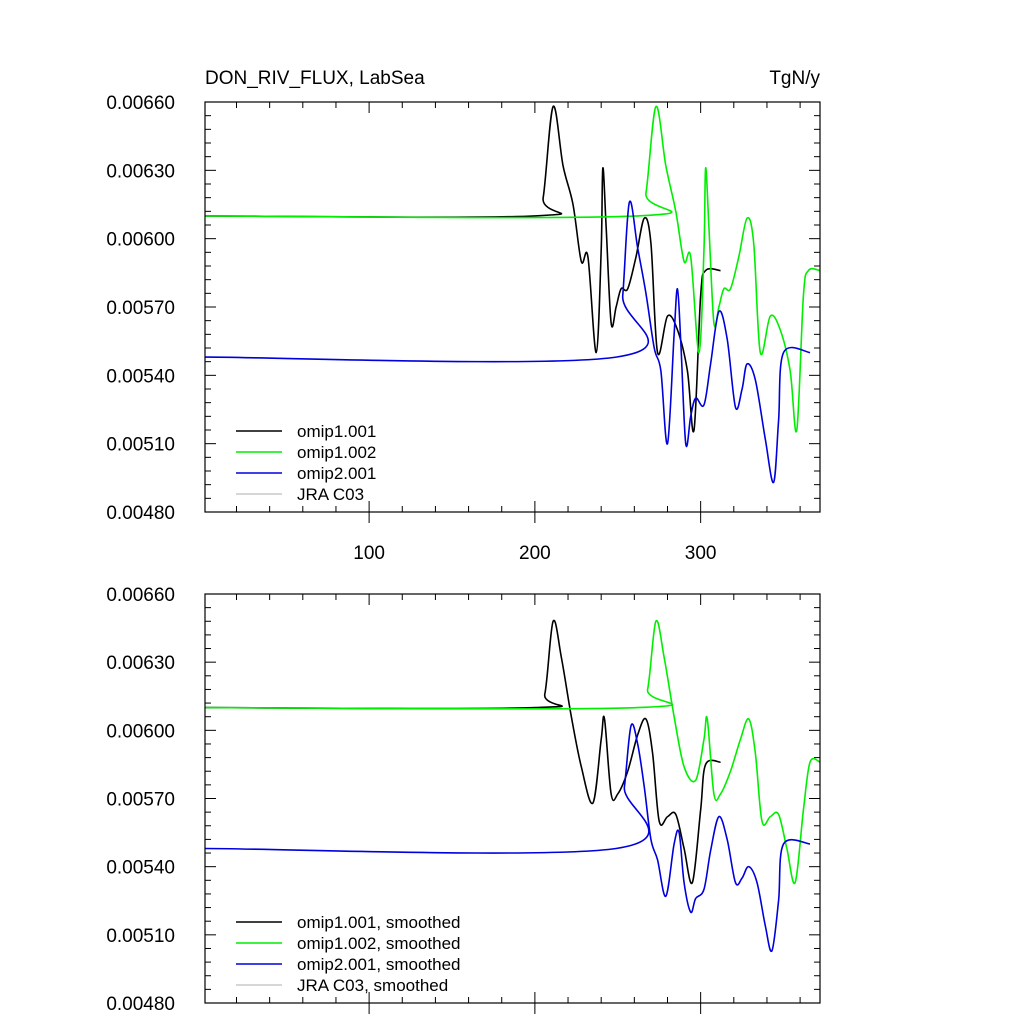  Describe the element at coordinates (535, 553) in the screenshot. I see `x-tick-label: 200` at that location.